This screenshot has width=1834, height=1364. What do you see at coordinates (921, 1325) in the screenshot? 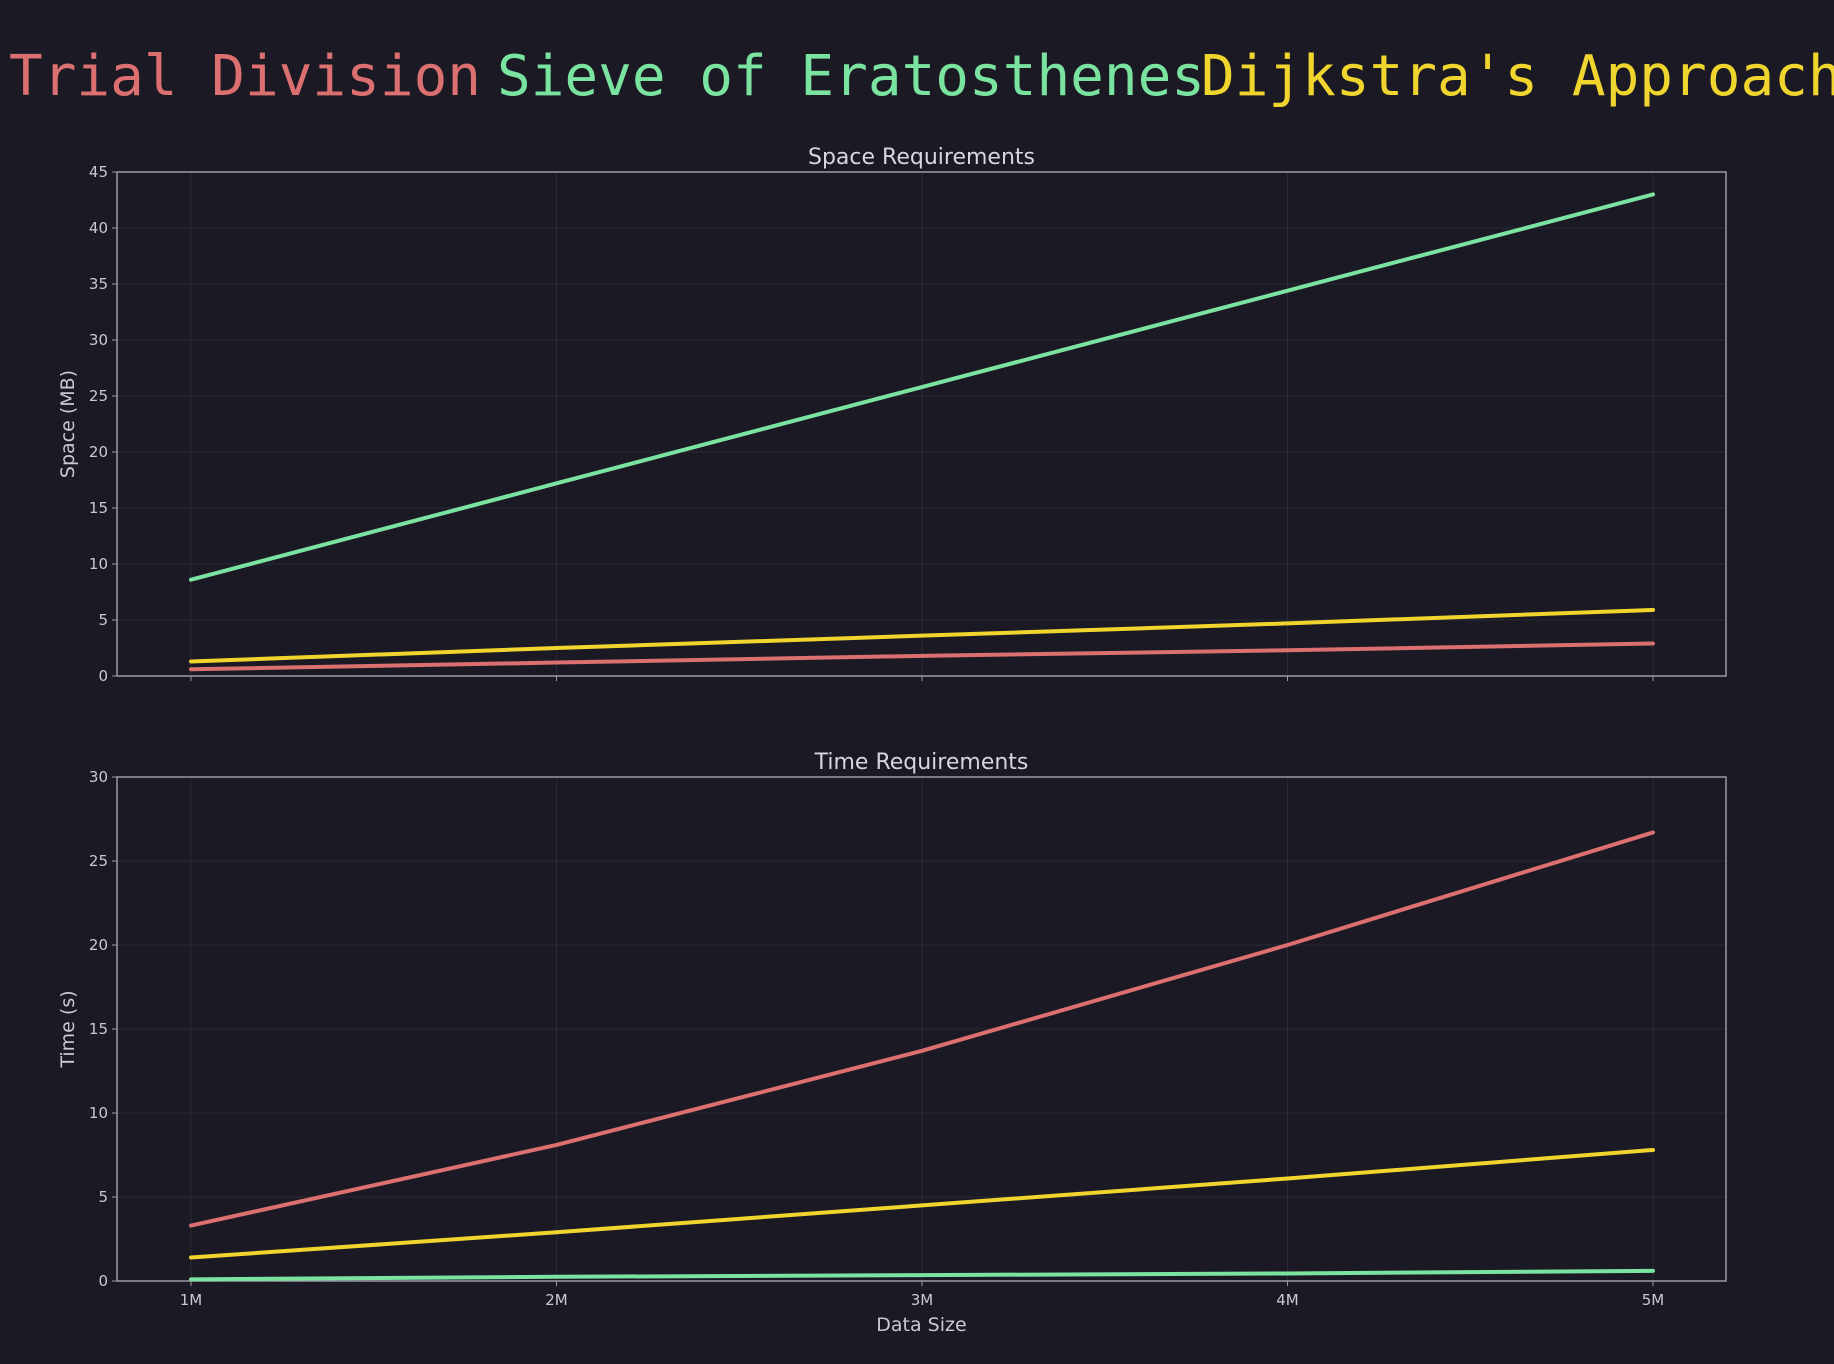
I see `x-axis-label: Data Size` at bounding box center [921, 1325].